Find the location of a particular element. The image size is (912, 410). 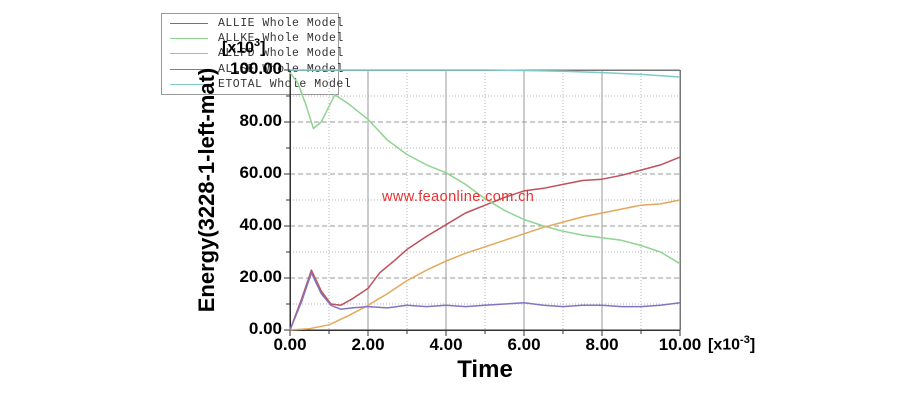

y-tick-label: 80.00 is located at coordinates (260, 120).